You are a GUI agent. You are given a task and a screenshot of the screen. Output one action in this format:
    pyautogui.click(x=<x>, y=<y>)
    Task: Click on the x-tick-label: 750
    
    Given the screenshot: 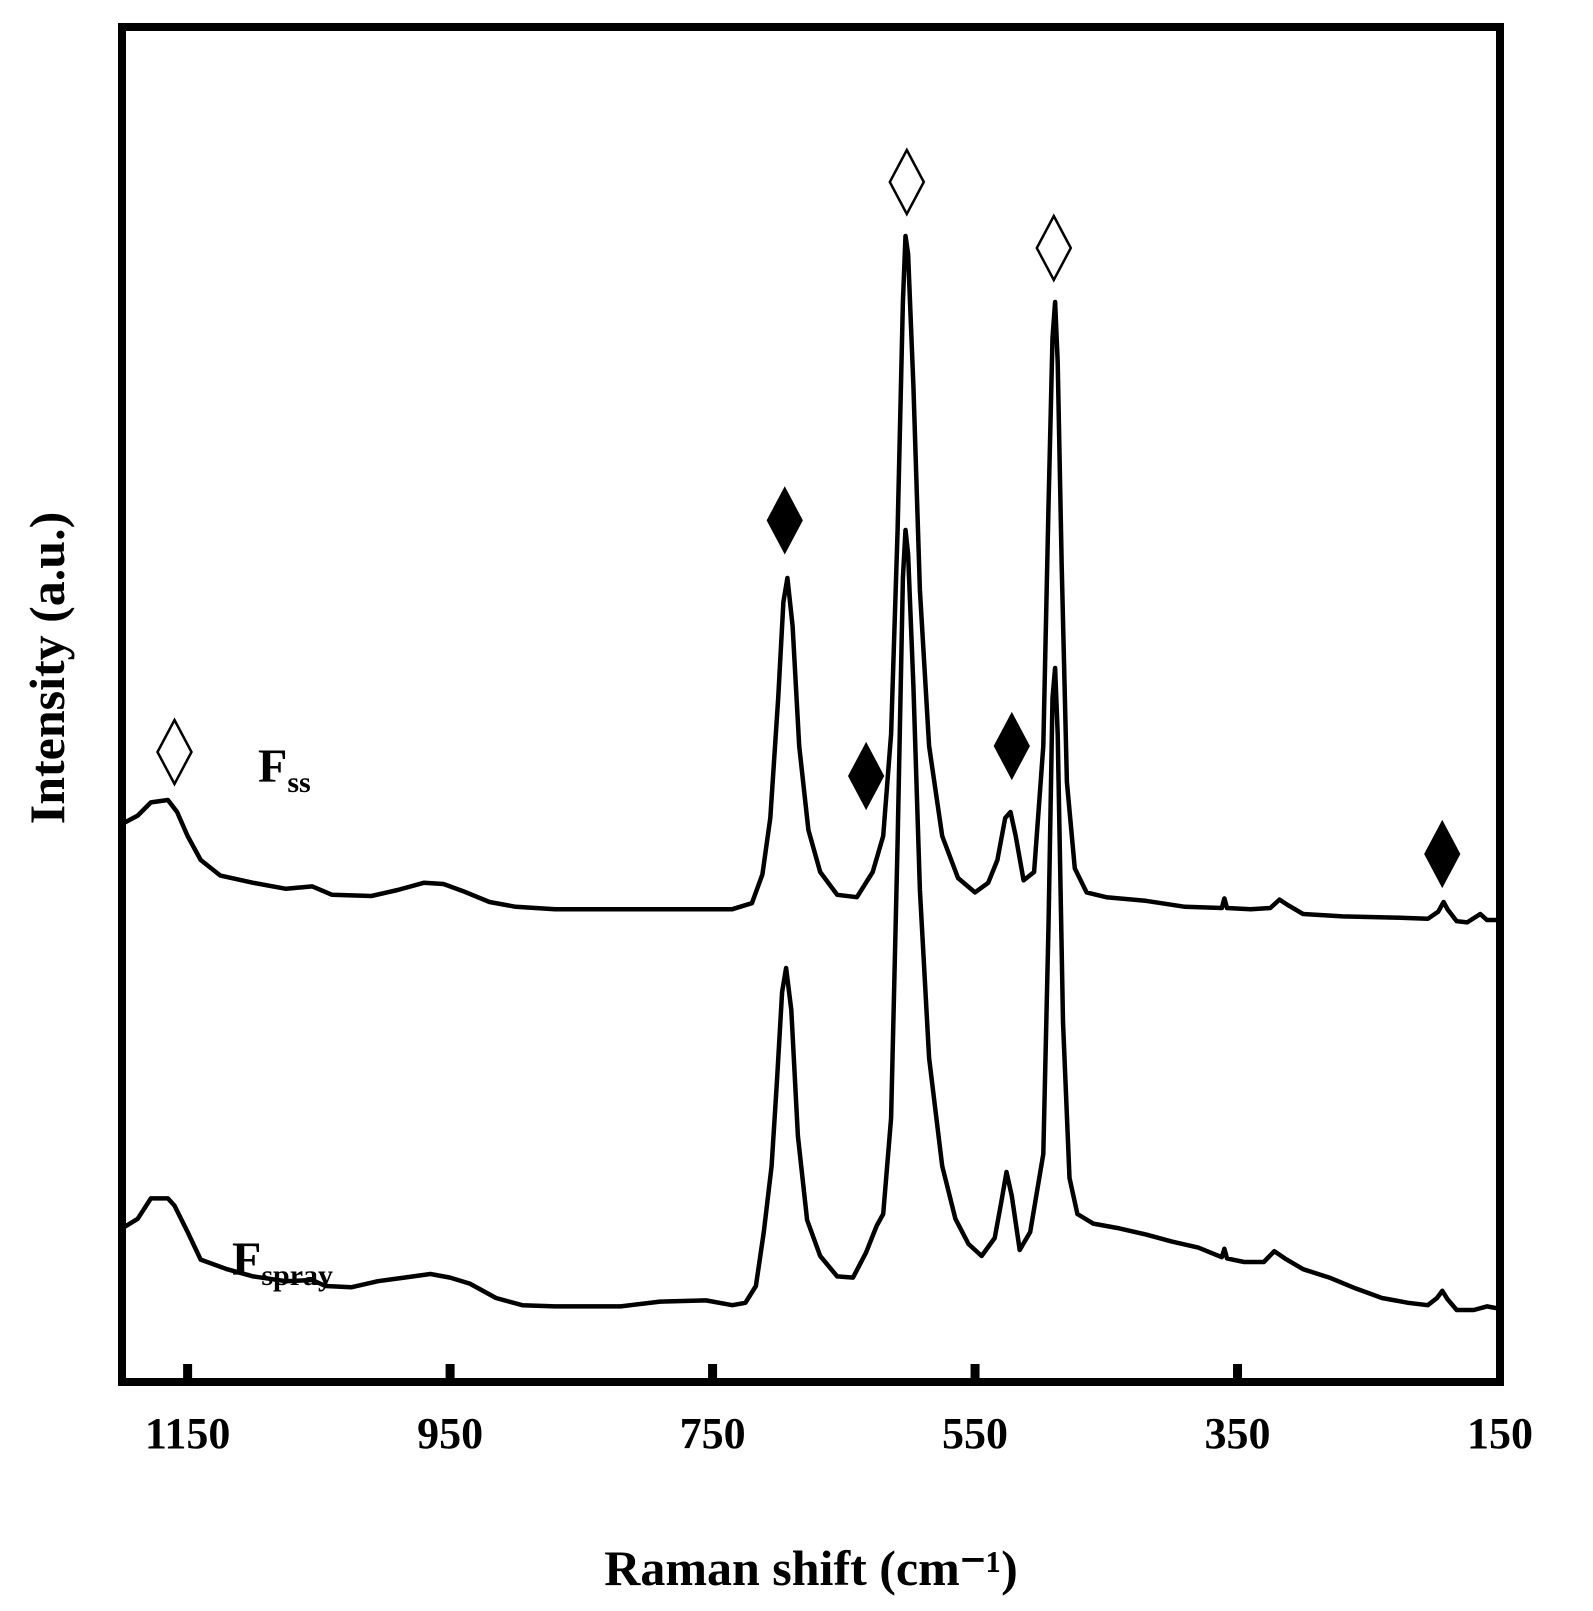 What is the action you would take?
    pyautogui.click(x=713, y=1433)
    